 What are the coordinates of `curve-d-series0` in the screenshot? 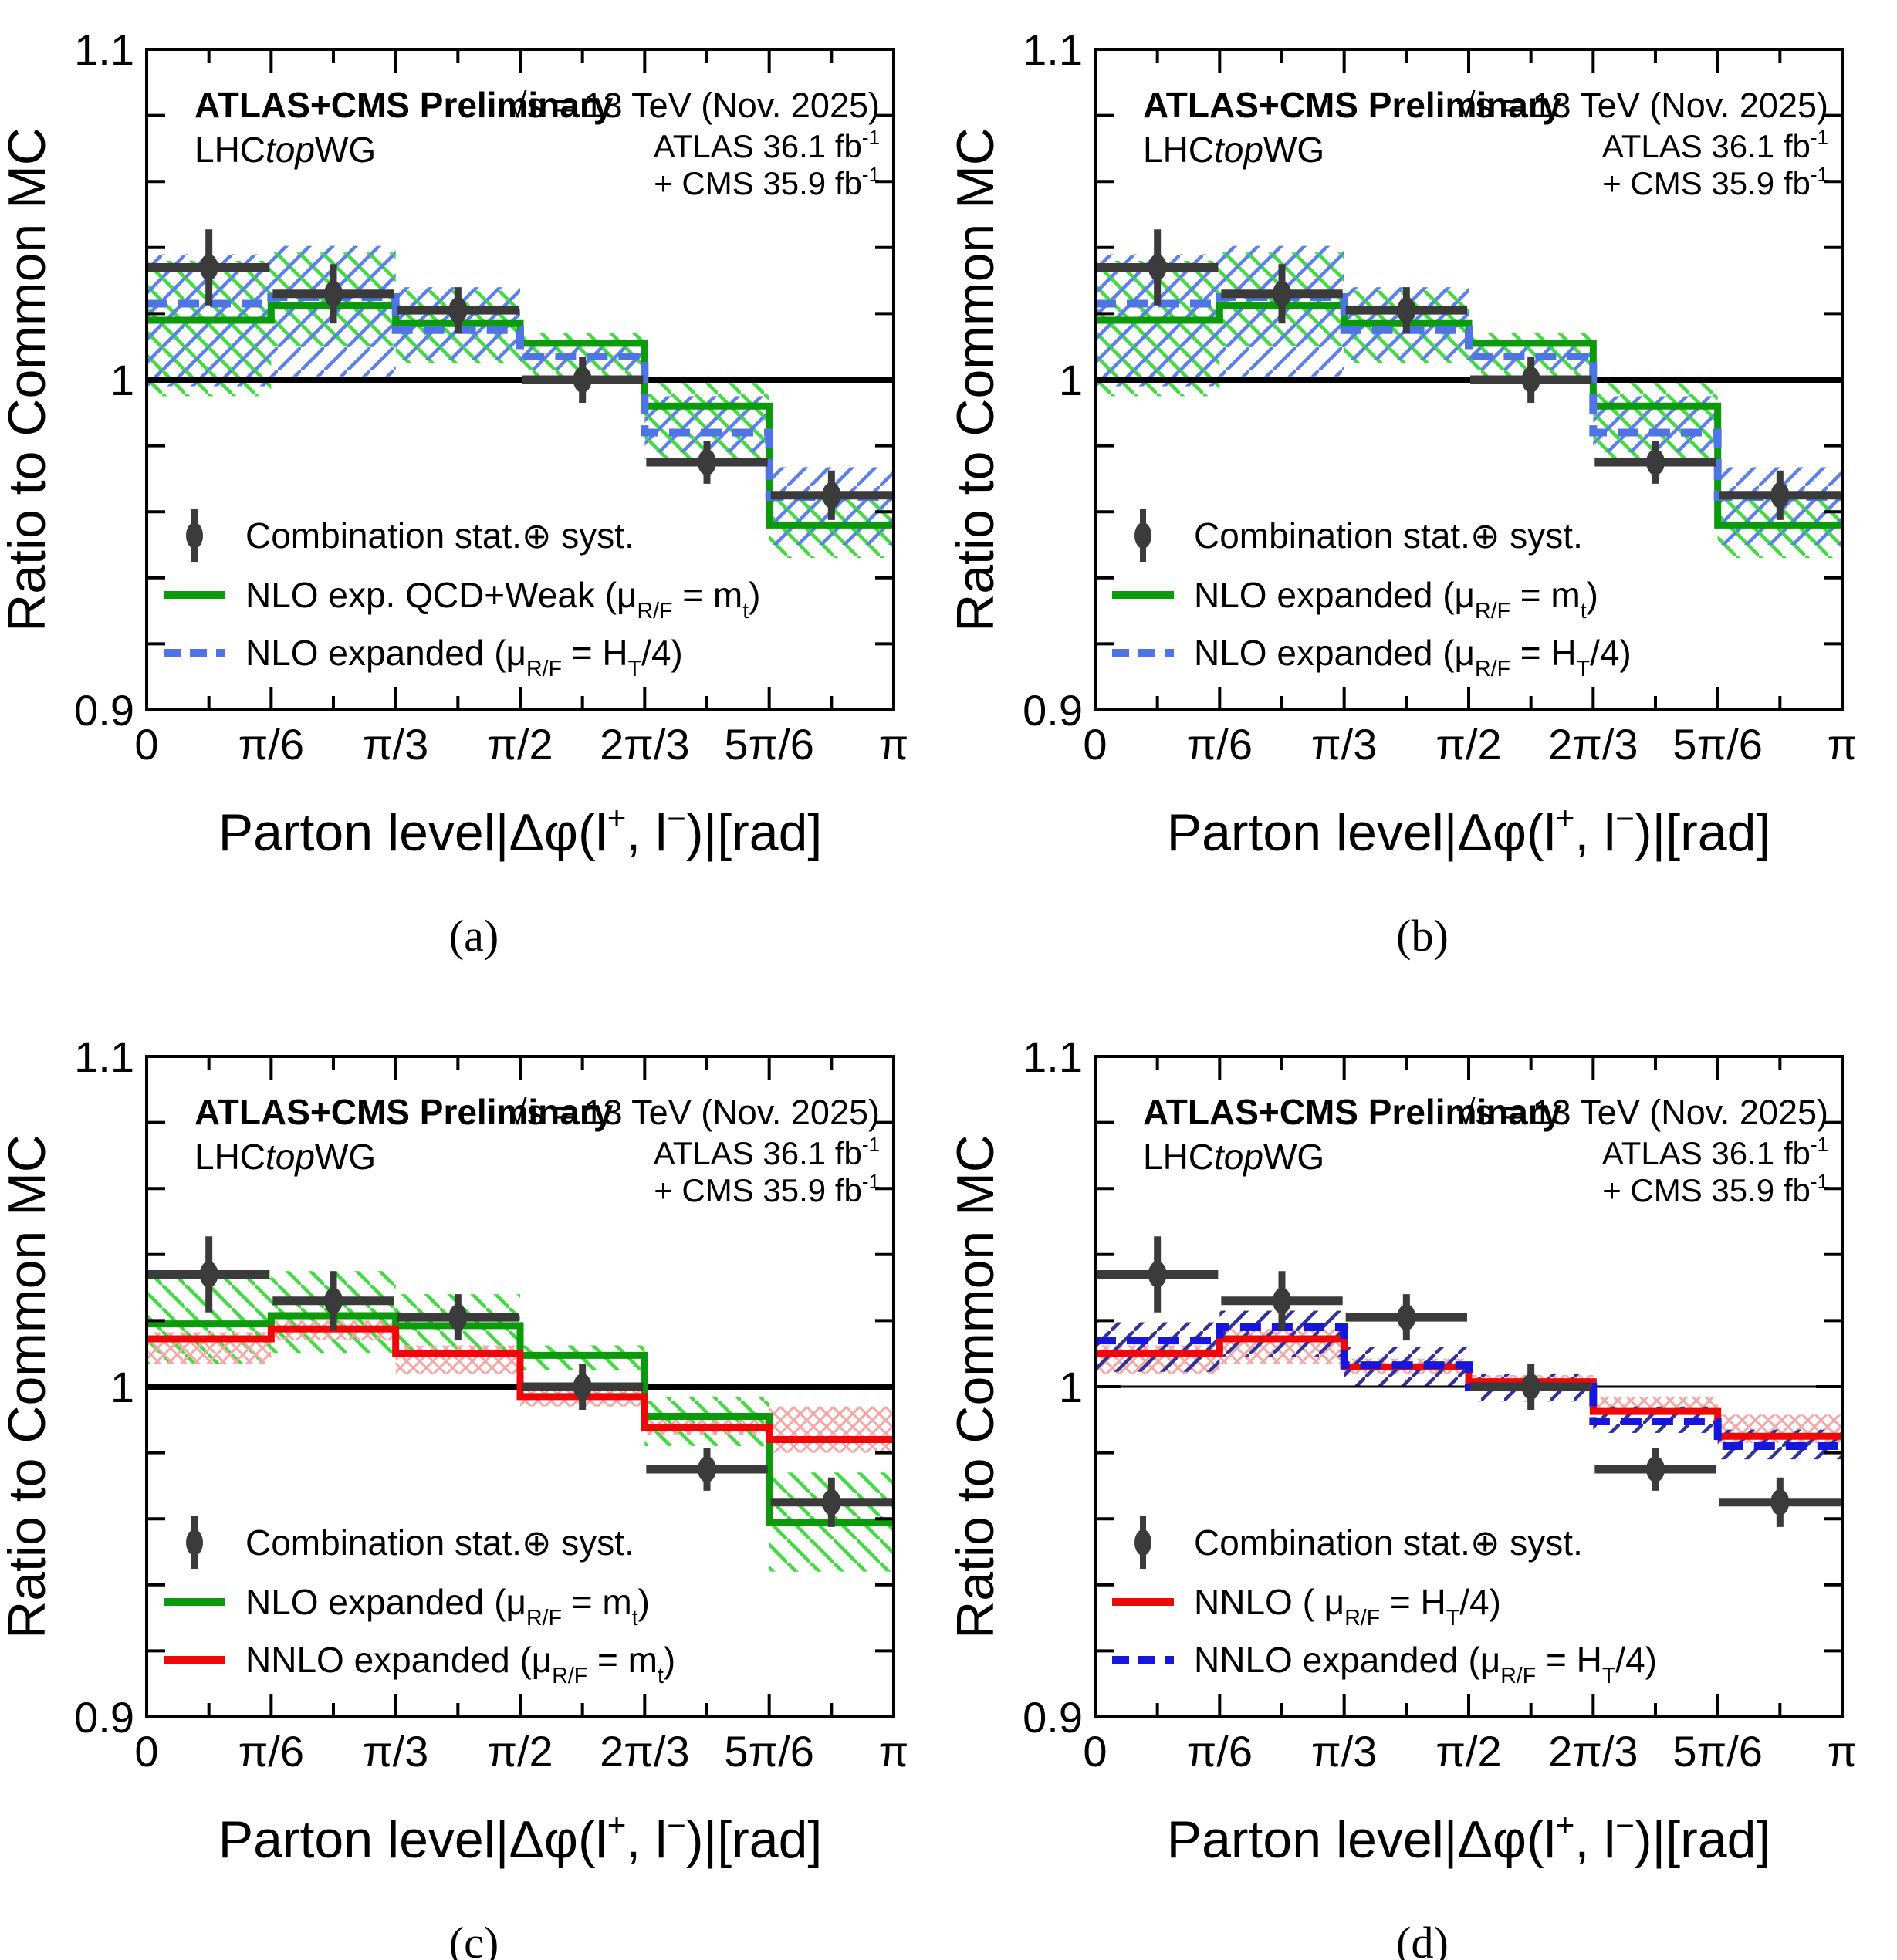 It's located at (1468, 1387).